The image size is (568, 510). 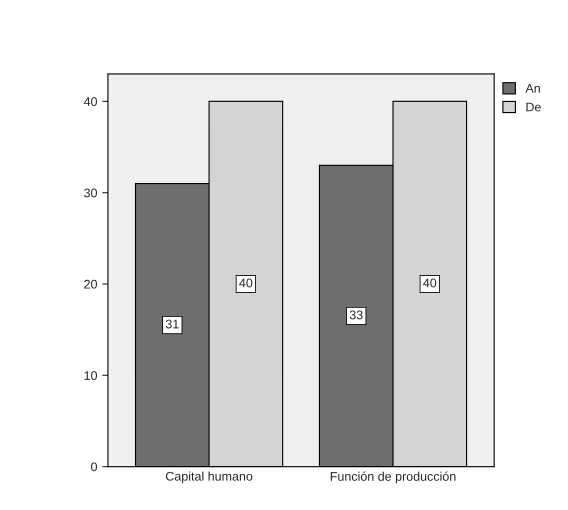 I want to click on data-label: 33, so click(x=356, y=315).